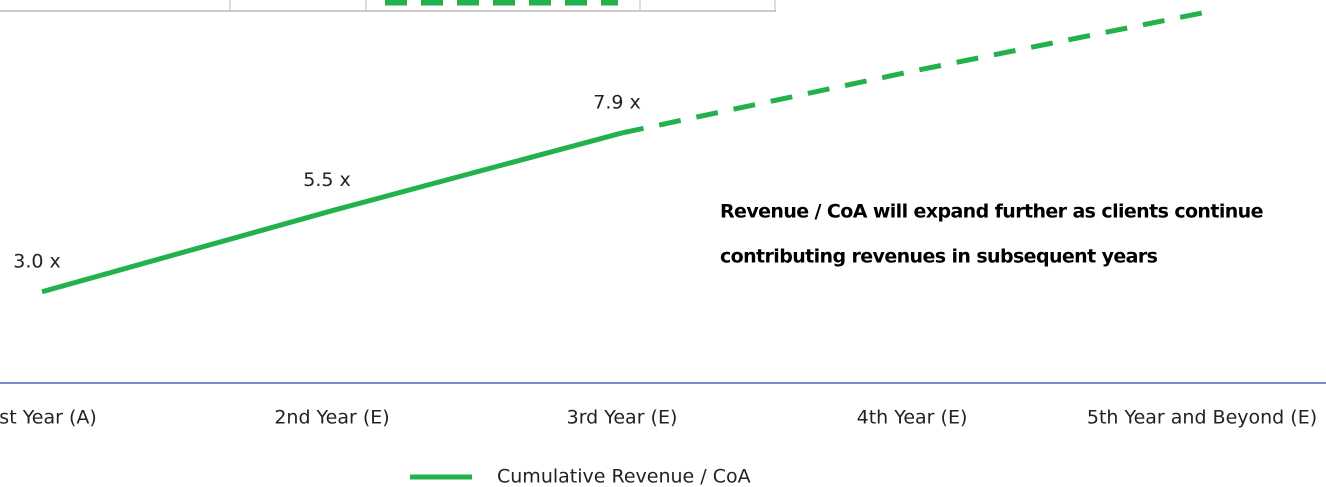 This screenshot has width=1326, height=487. I want to click on data-label: 7.9 x, so click(617, 102).